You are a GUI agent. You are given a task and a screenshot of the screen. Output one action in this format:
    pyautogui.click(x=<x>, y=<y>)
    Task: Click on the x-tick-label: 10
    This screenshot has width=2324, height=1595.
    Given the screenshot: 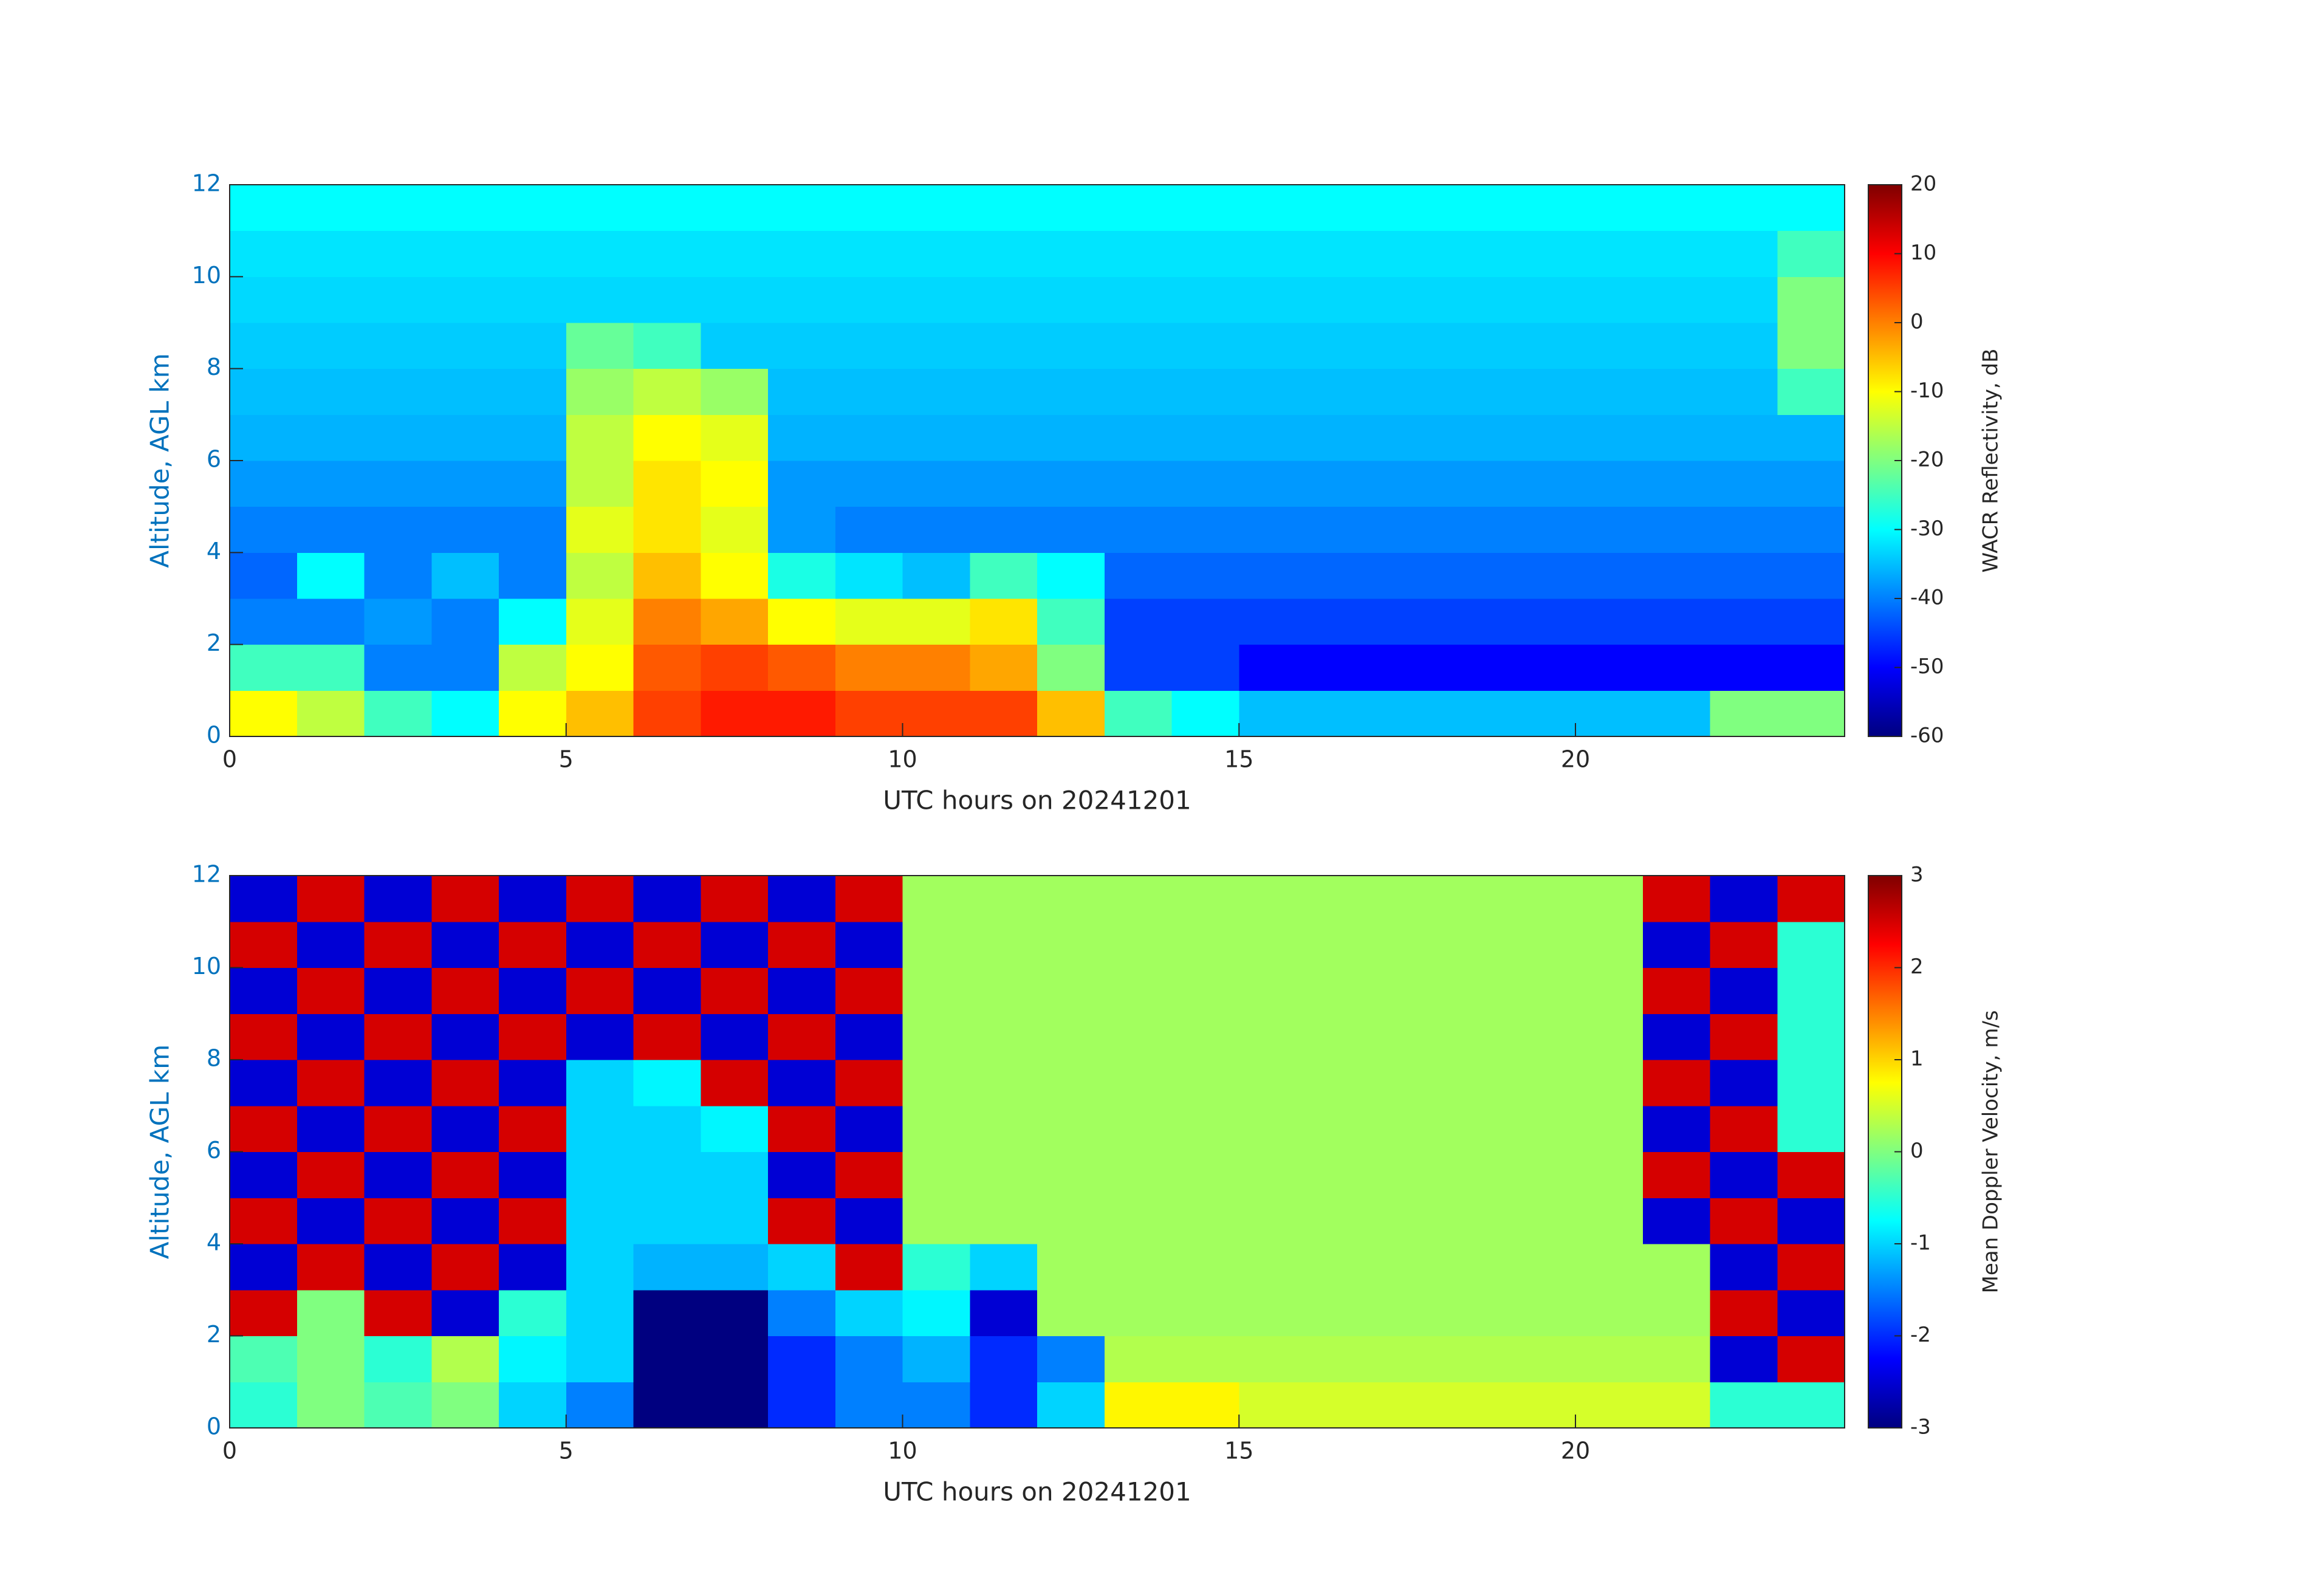 What is the action you would take?
    pyautogui.click(x=903, y=1451)
    